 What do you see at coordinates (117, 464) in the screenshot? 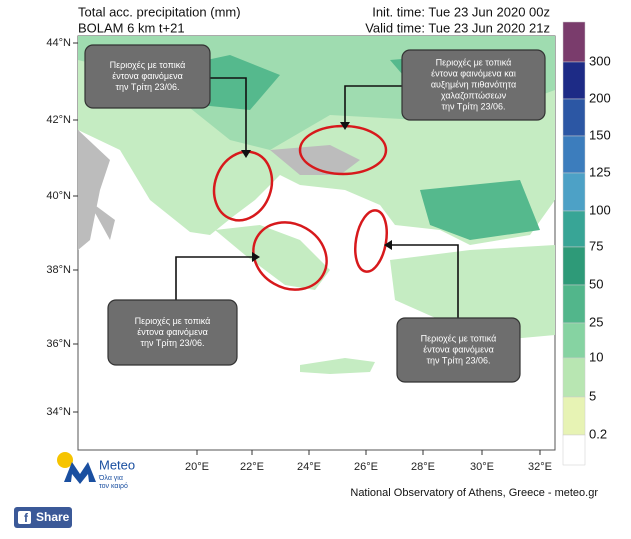
I see `logo-name: Meteo` at bounding box center [117, 464].